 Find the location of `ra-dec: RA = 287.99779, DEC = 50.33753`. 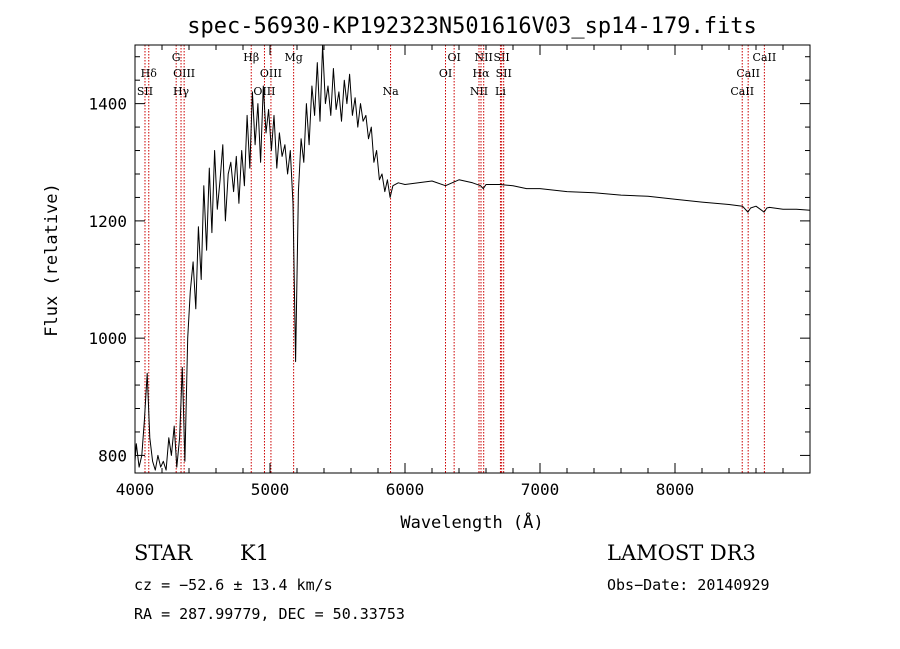

ra-dec: RA = 287.99779, DEC = 50.33753 is located at coordinates (269, 614).